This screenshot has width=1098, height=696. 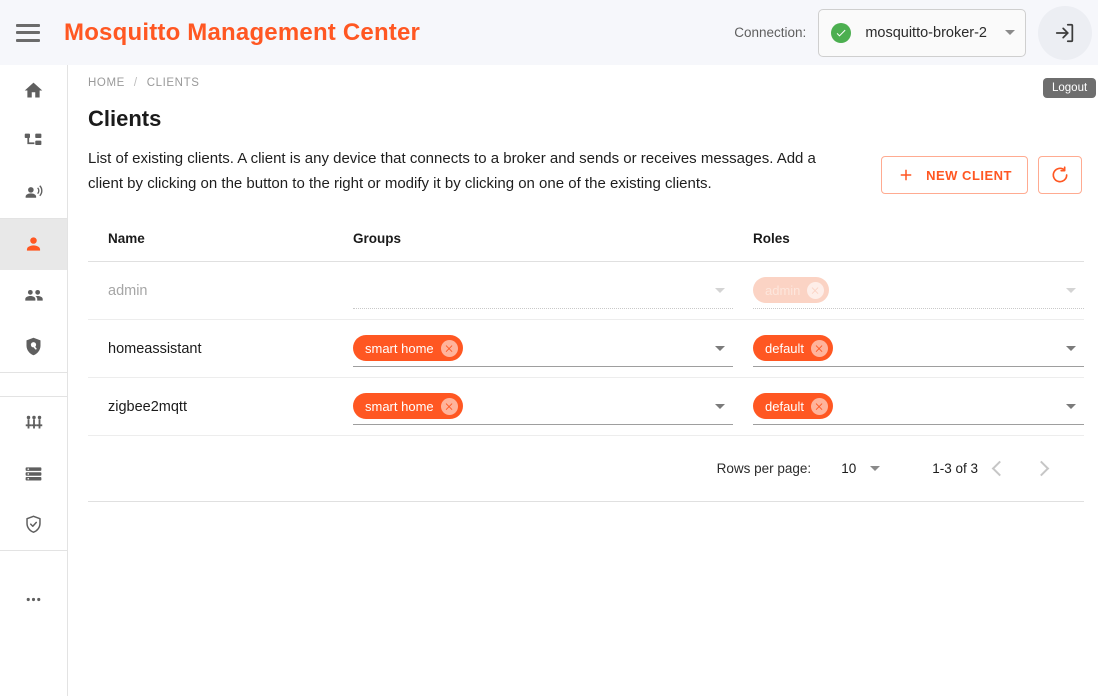 What do you see at coordinates (841, 32) in the screenshot?
I see `check-circle-icon` at bounding box center [841, 32].